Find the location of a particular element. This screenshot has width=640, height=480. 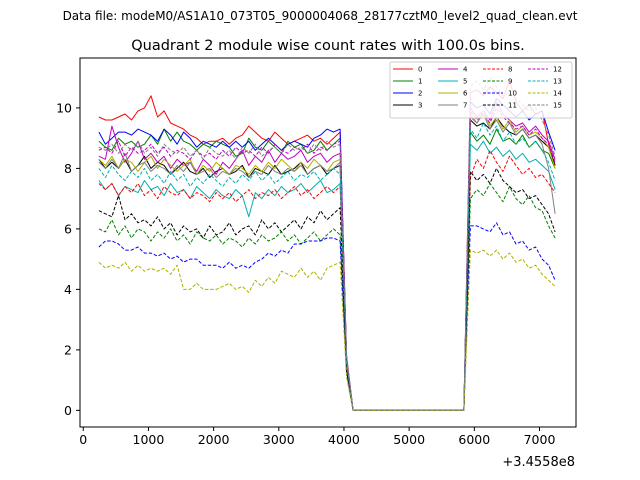

y-axis-ticks: 0 2 4 6 8 10 is located at coordinates (68, 259).